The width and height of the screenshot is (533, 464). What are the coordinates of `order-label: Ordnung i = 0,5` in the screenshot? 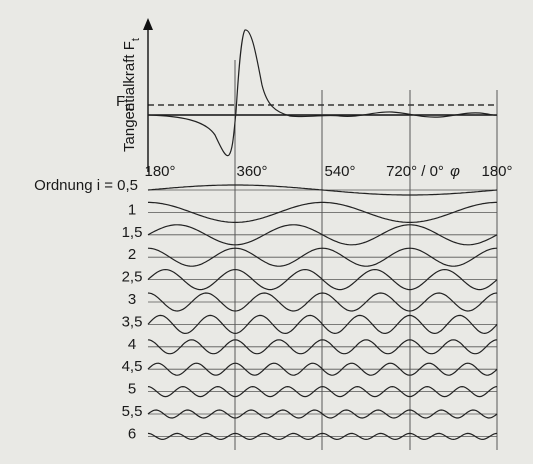 It's located at (86, 185).